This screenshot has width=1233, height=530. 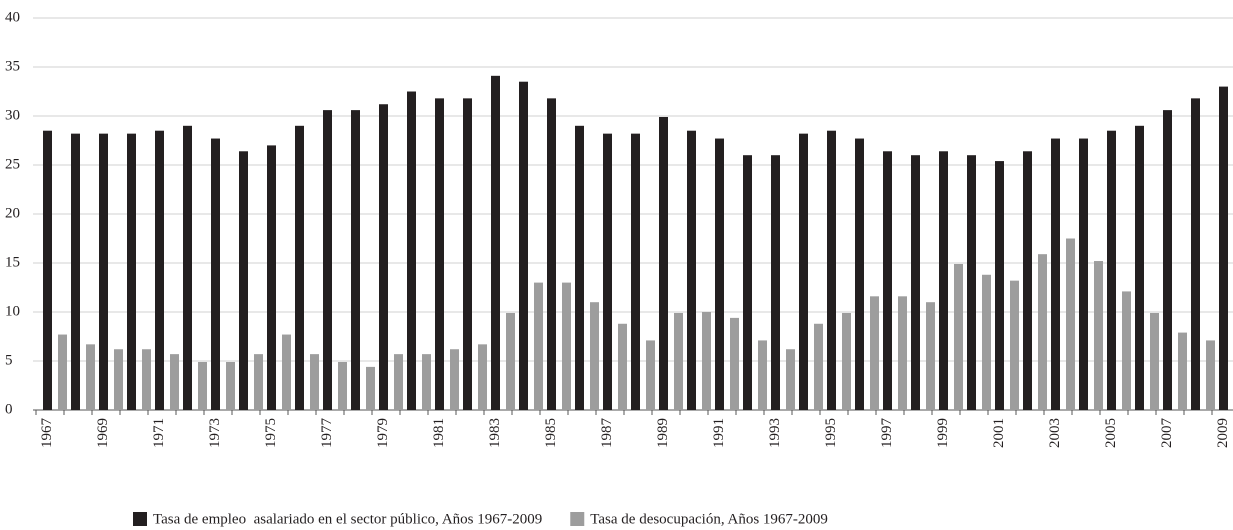 What do you see at coordinates (709, 519) in the screenshot?
I see `legend-label: Tasa de desocupación, Años 1967-2009` at bounding box center [709, 519].